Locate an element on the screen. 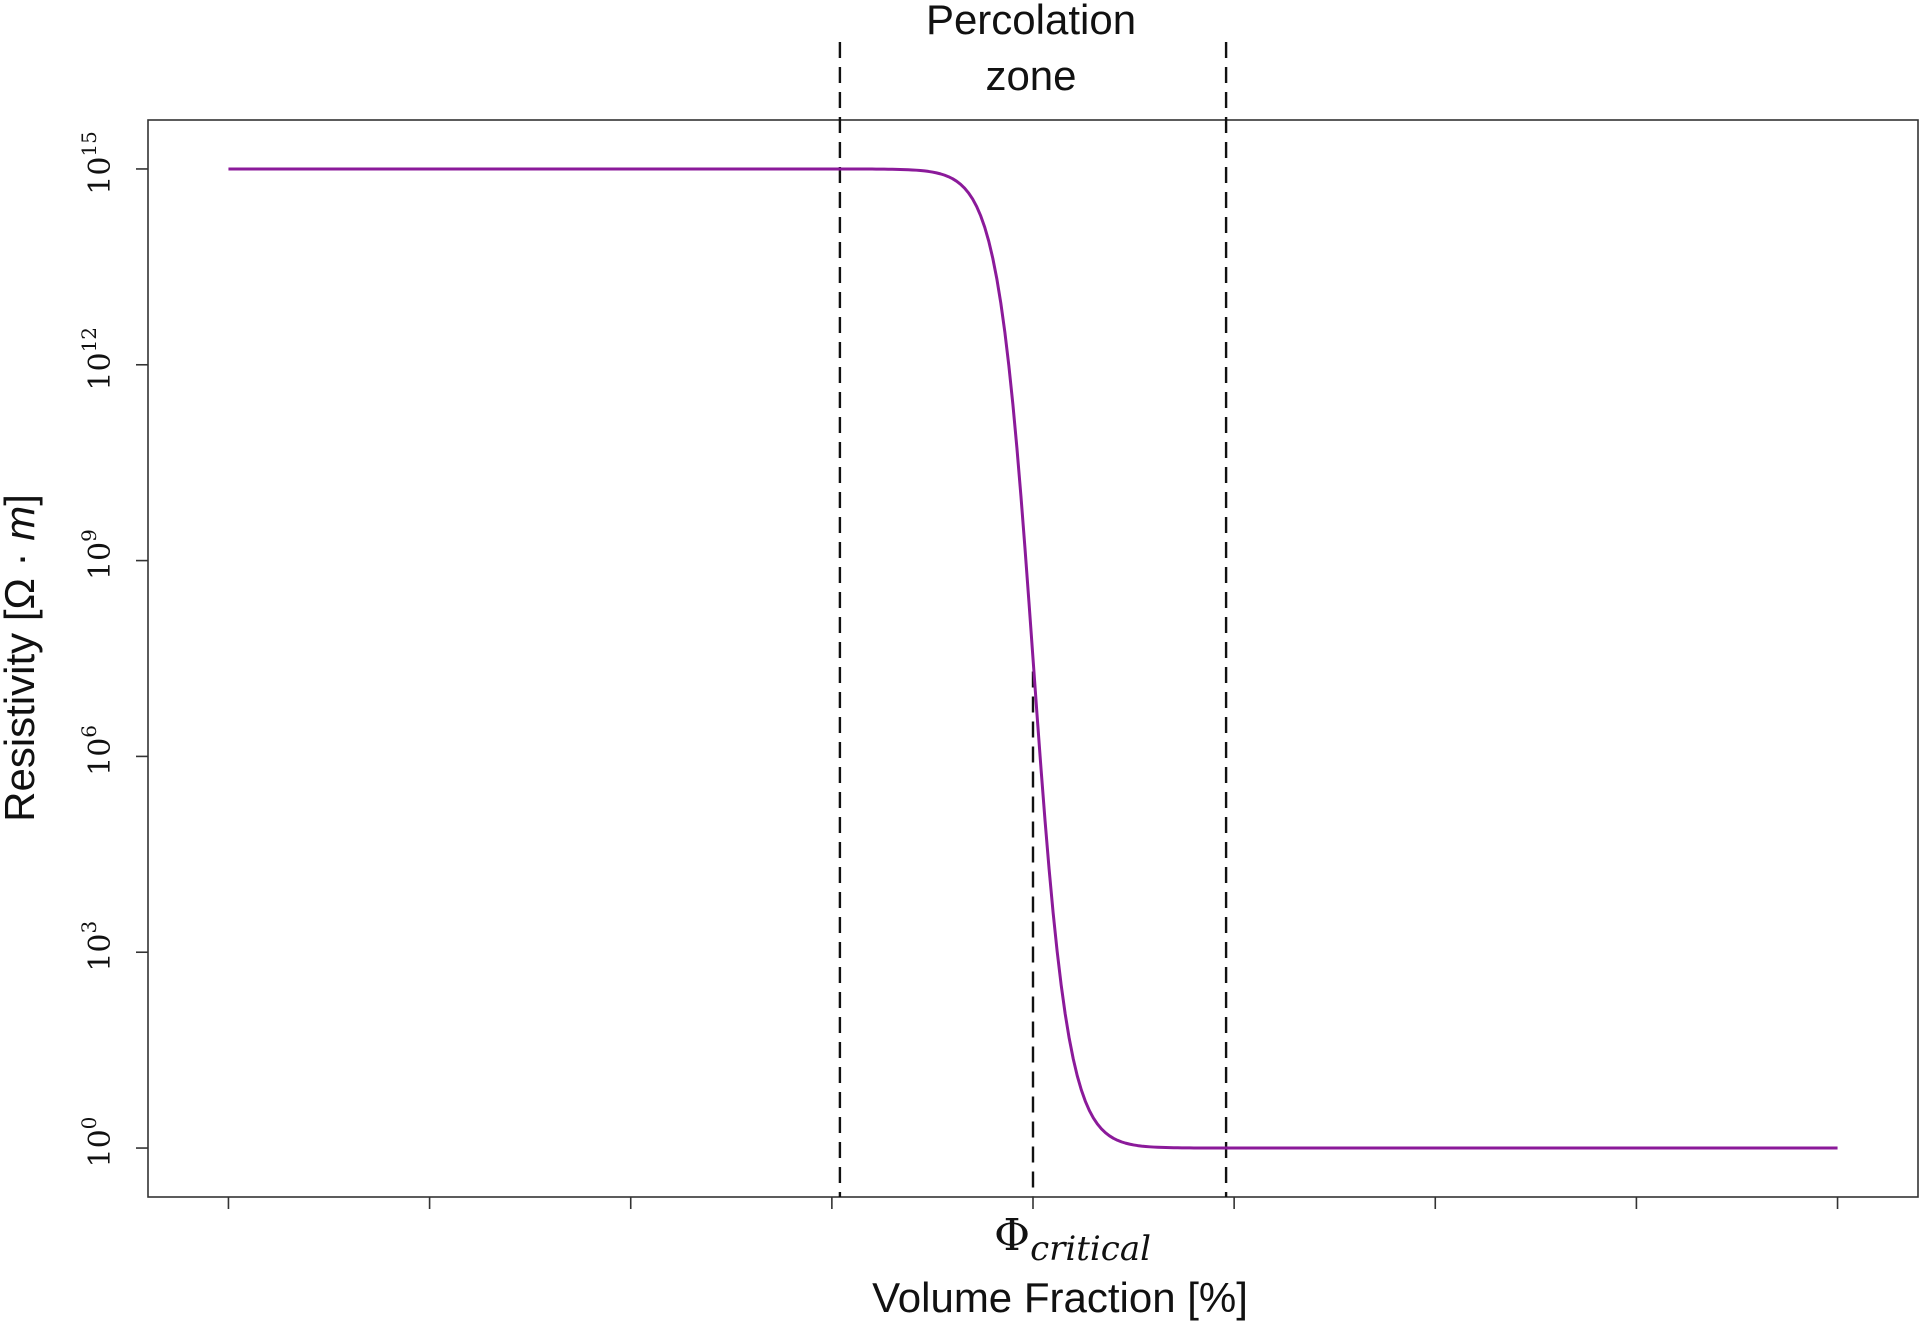  y-tick-label-3: 103 is located at coordinates (97, 946).